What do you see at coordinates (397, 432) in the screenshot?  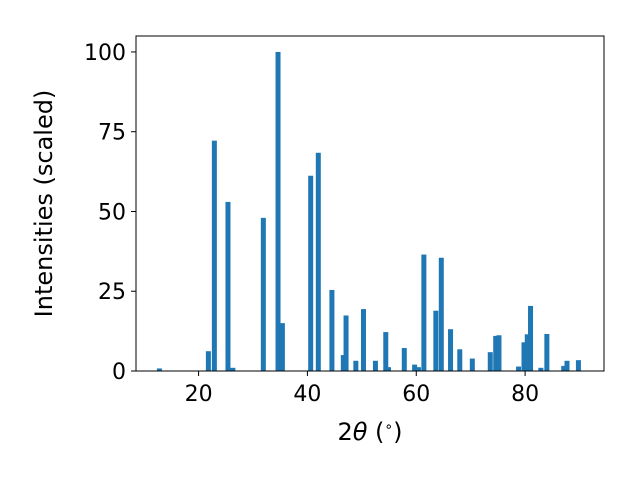 I see `x-axis-label-part-4: )` at bounding box center [397, 432].